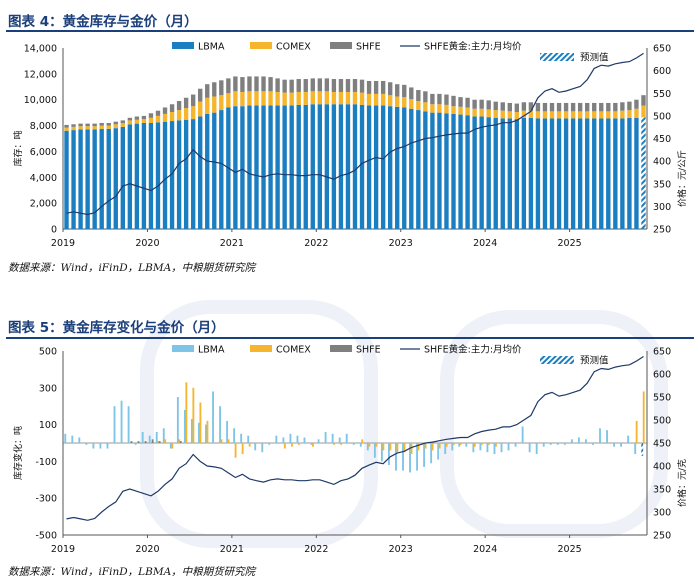 The height and width of the screenshot is (586, 700). What do you see at coordinates (152, 441) in the screenshot?
I see `bar-shfe-change` at bounding box center [152, 441].